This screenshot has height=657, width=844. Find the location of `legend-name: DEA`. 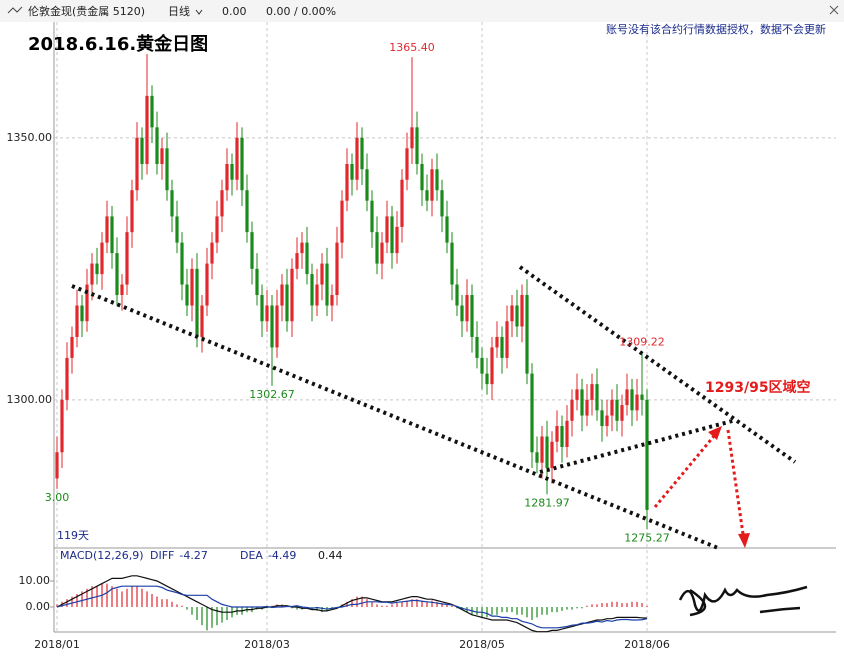

legend-name: DEA is located at coordinates (251, 555).